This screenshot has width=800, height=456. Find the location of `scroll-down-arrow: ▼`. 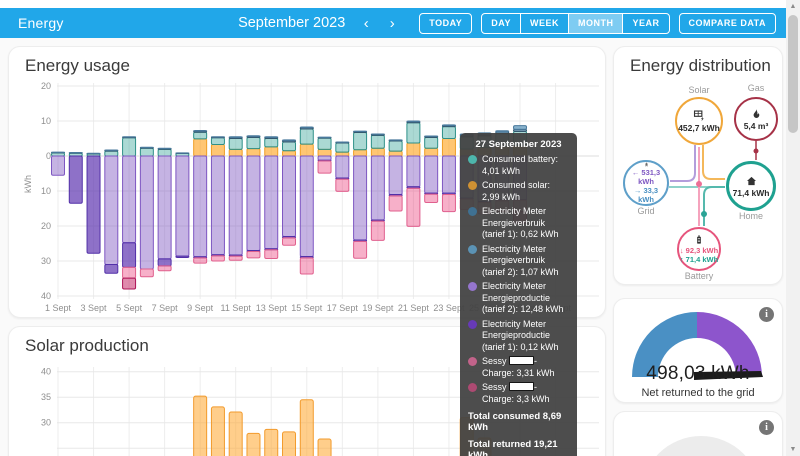

scroll-down-arrow: ▼ is located at coordinates (793, 449).